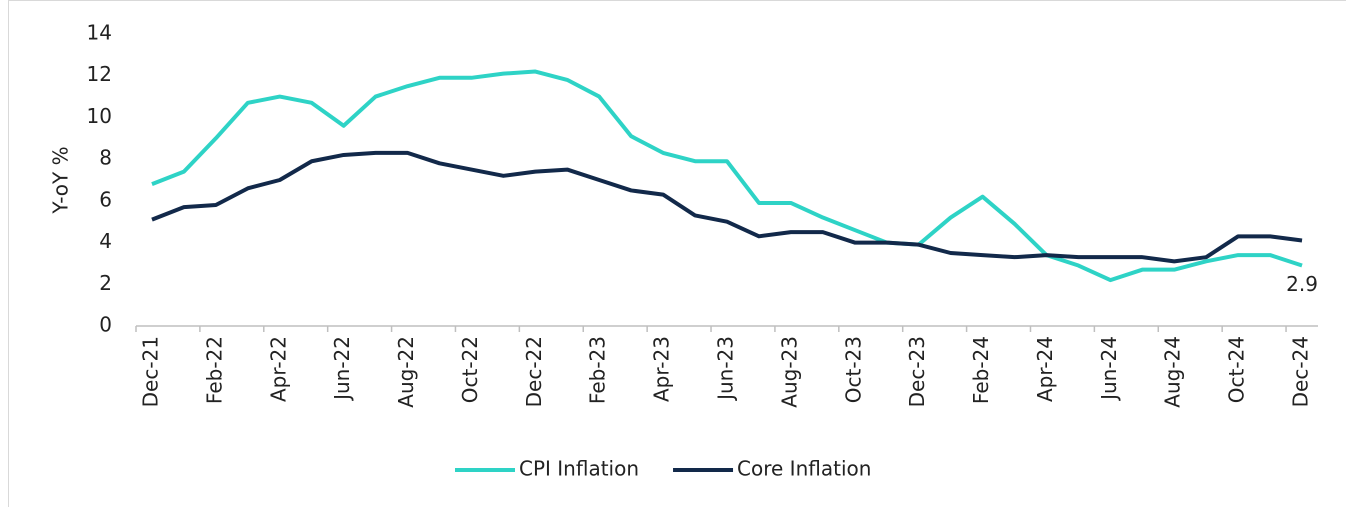 This screenshot has height=507, width=1346. Describe the element at coordinates (278, 369) in the screenshot. I see `x-tick-label: Apr-22` at that location.